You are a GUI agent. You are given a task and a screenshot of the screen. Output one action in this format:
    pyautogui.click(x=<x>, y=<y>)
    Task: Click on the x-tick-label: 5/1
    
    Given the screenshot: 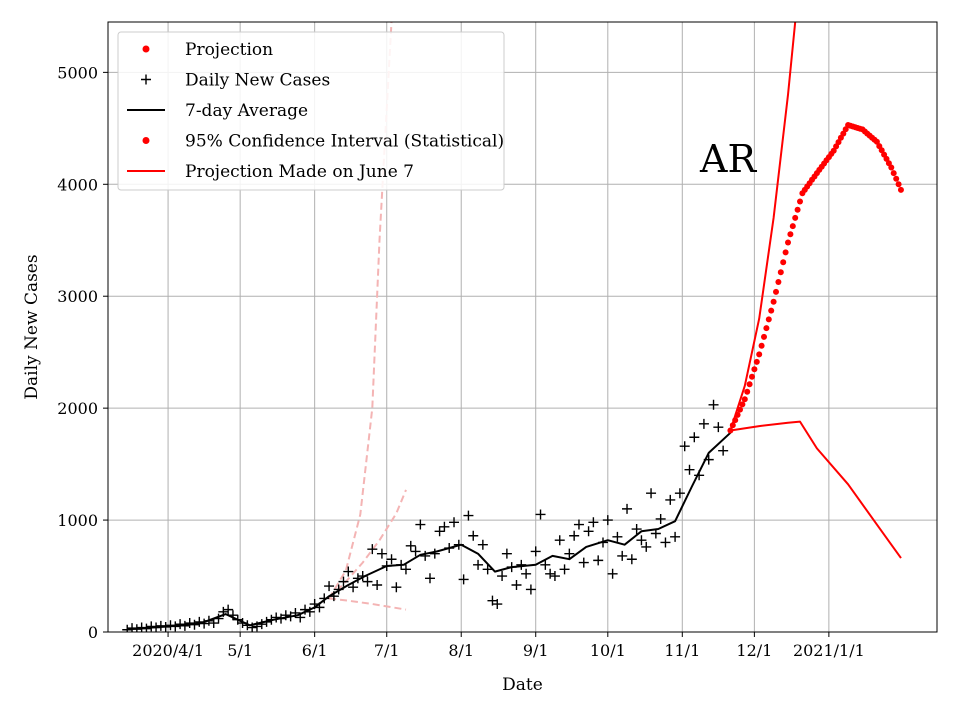 What is the action you would take?
    pyautogui.click(x=240, y=650)
    